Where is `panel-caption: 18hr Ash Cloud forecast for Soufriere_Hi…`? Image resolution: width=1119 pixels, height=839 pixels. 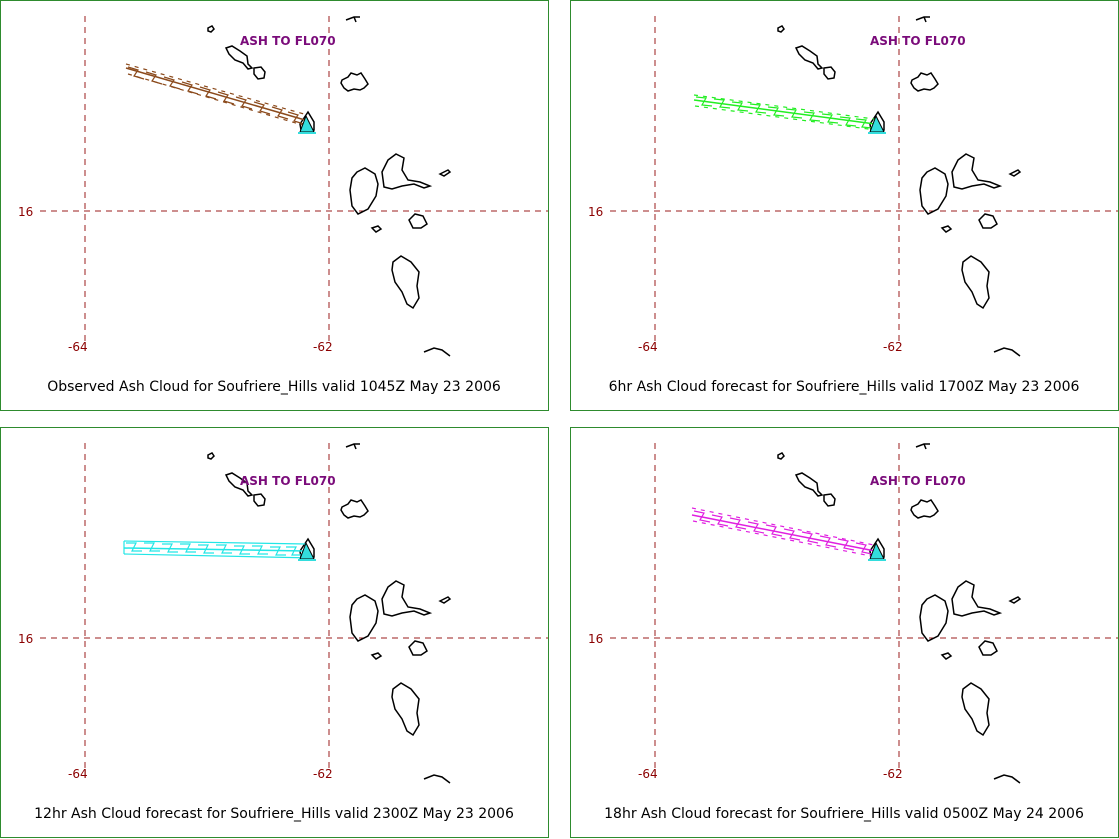
panel-caption: 18hr Ash Cloud forecast for Soufriere_Hi… is located at coordinates (844, 814).